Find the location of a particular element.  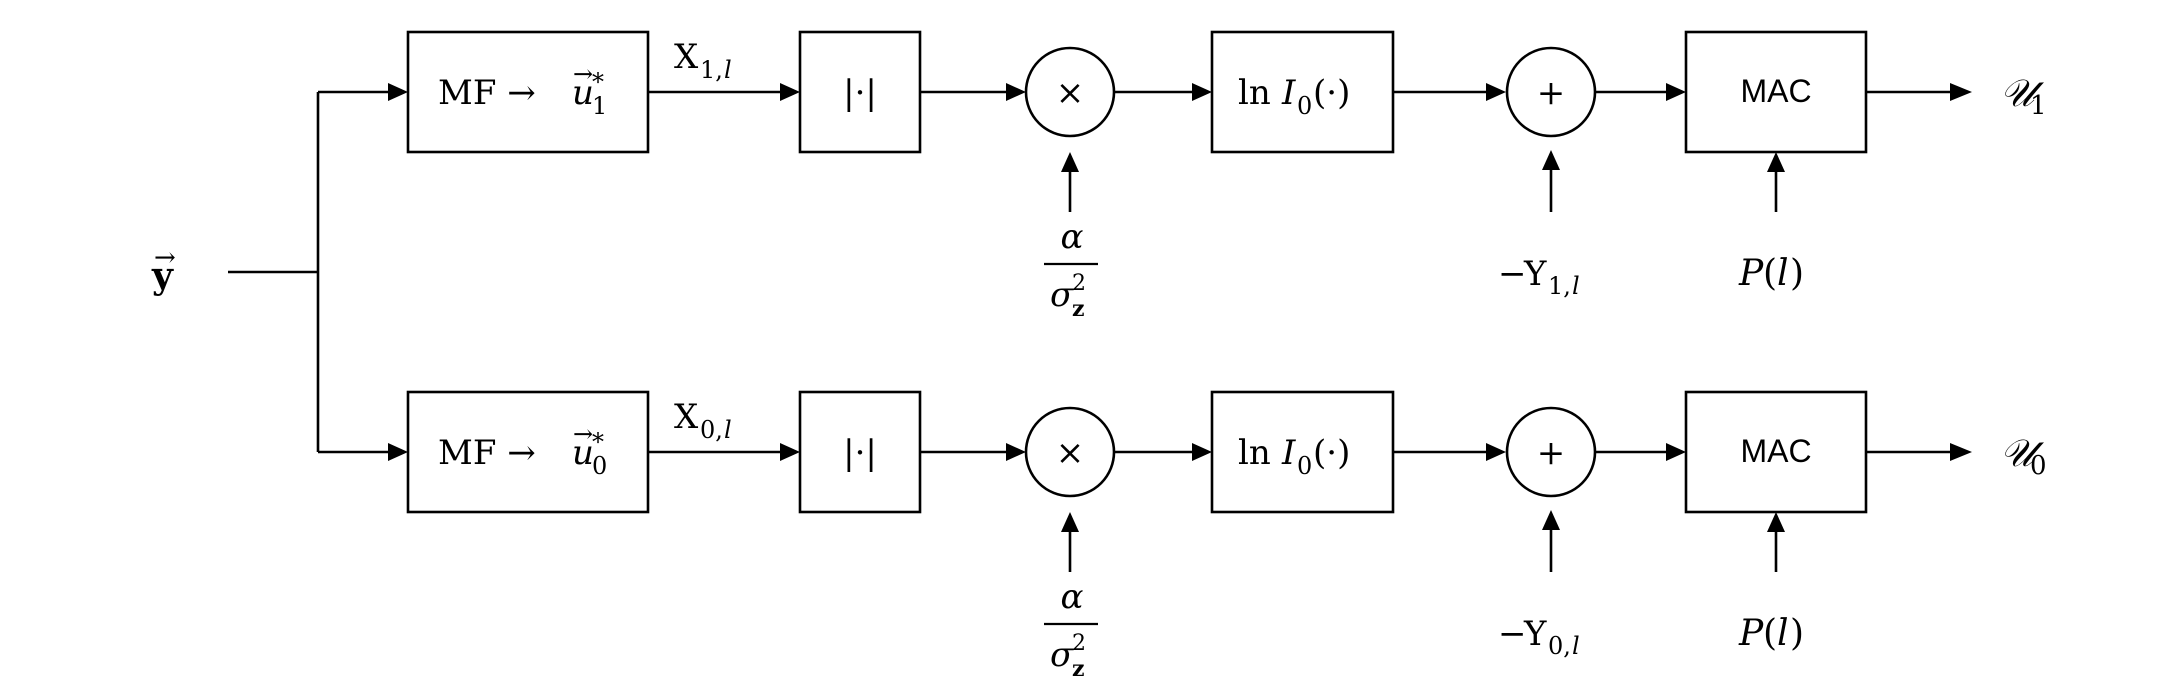

gain-label-0: α σ 2 z is located at coordinates (1071, 629).